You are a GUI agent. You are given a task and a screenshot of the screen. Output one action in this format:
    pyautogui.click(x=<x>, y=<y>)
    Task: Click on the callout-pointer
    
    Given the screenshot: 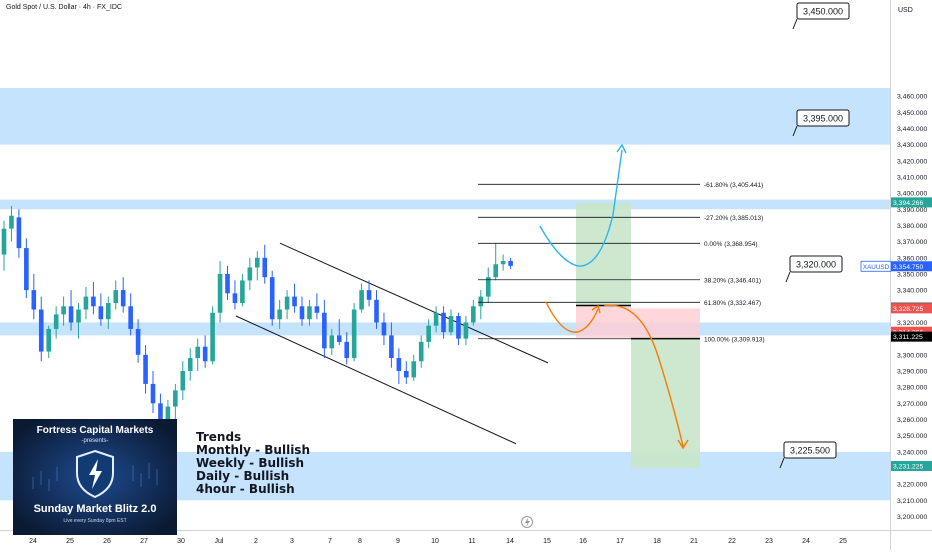 What is the action you would take?
    pyautogui.click(x=795, y=24)
    